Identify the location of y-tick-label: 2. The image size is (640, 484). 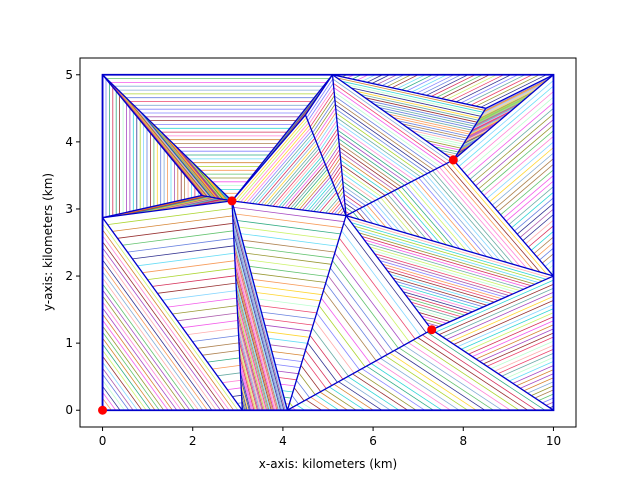
(69, 276).